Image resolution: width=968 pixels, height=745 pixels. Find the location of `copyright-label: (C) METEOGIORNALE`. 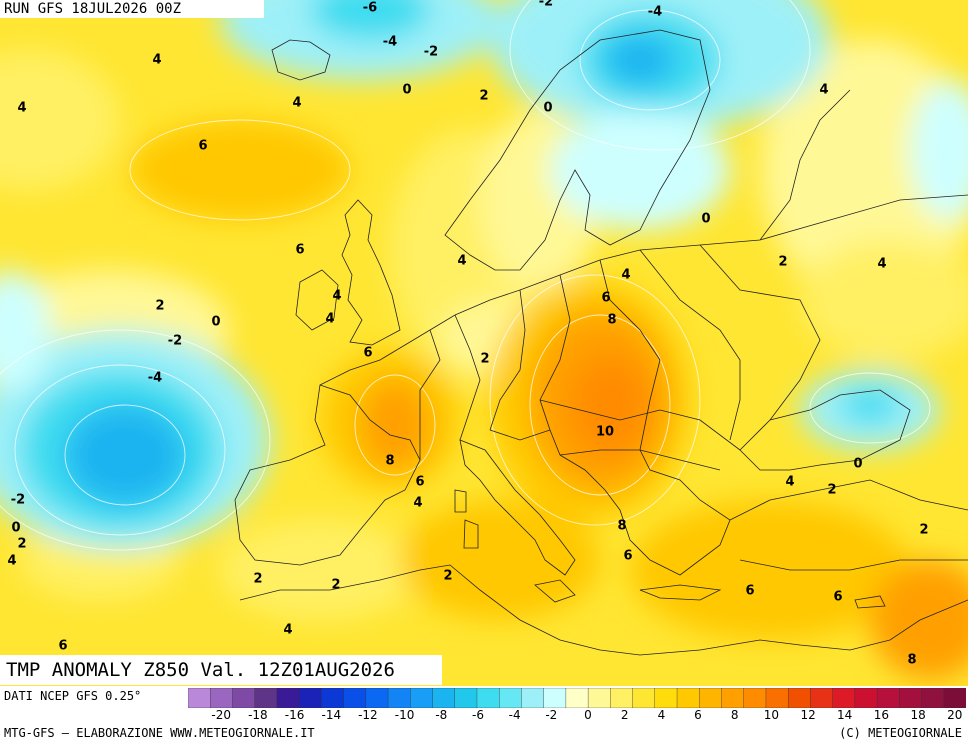

copyright-label: (C) METEOGIORNALE is located at coordinates (900, 733).